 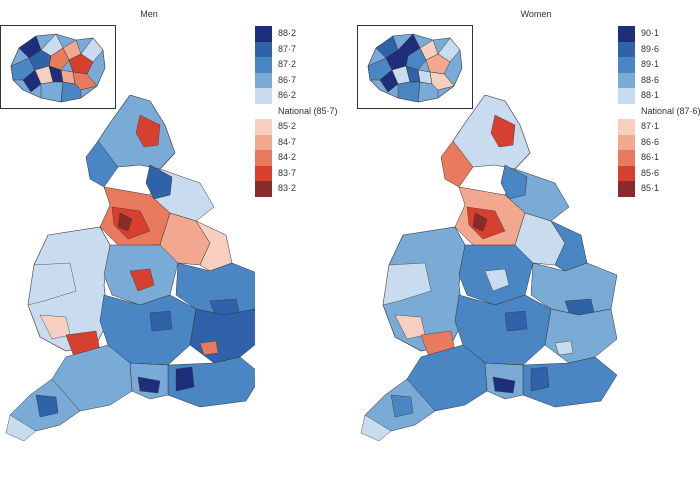 What do you see at coordinates (287, 79) in the screenshot?
I see `legend-label: 86·7` at bounding box center [287, 79].